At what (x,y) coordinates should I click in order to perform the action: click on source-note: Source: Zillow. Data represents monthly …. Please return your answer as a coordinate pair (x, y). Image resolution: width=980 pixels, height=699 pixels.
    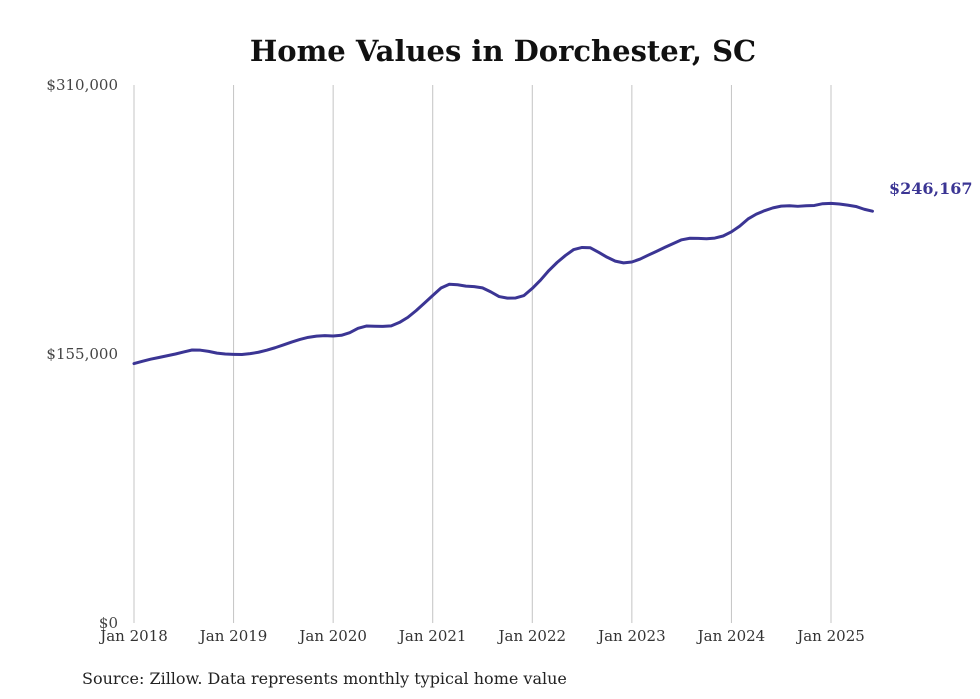
    Looking at the image, I should click on (324, 678).